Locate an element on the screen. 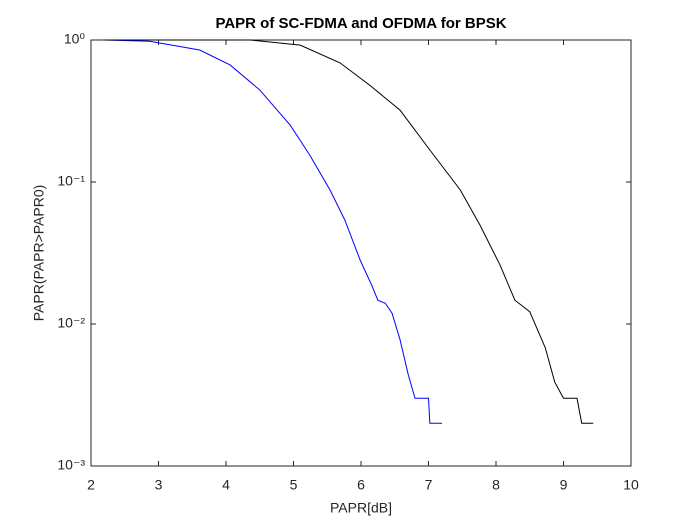 Image resolution: width=700 pixels, height=525 pixels. x-axis-label: PAPR[dB] is located at coordinates (361, 508).